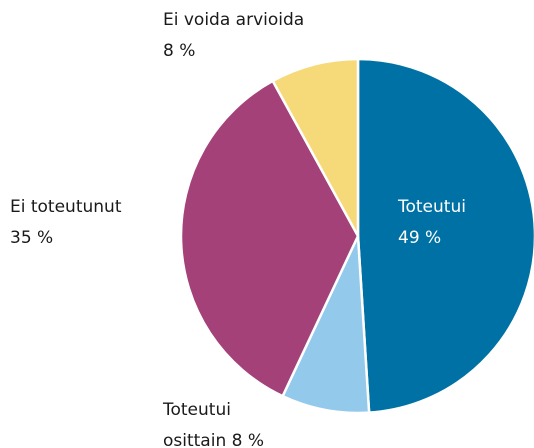 The image size is (534, 448). I want to click on value-label: 35 %, so click(32, 238).